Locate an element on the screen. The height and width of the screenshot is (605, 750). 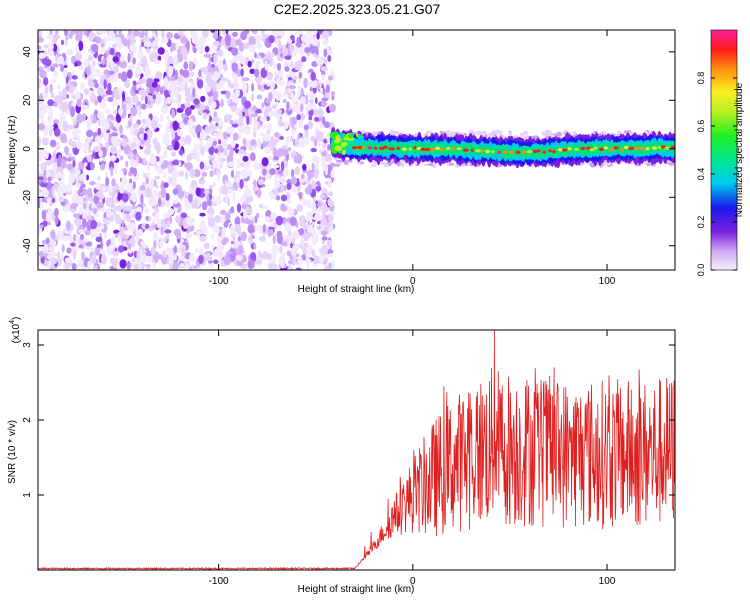
y-tick-label: 0 is located at coordinates (27, 149).